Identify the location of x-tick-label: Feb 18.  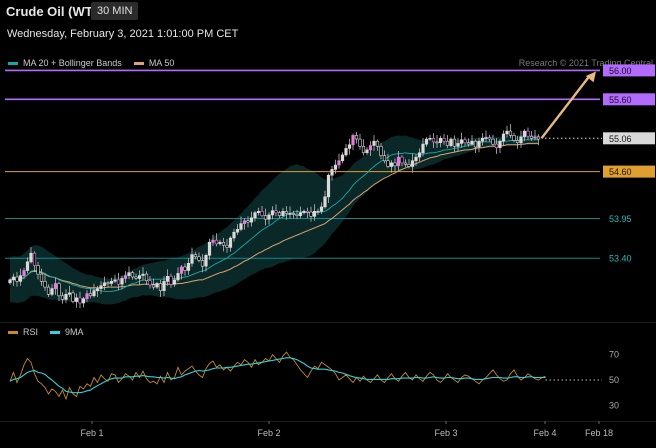
(599, 433).